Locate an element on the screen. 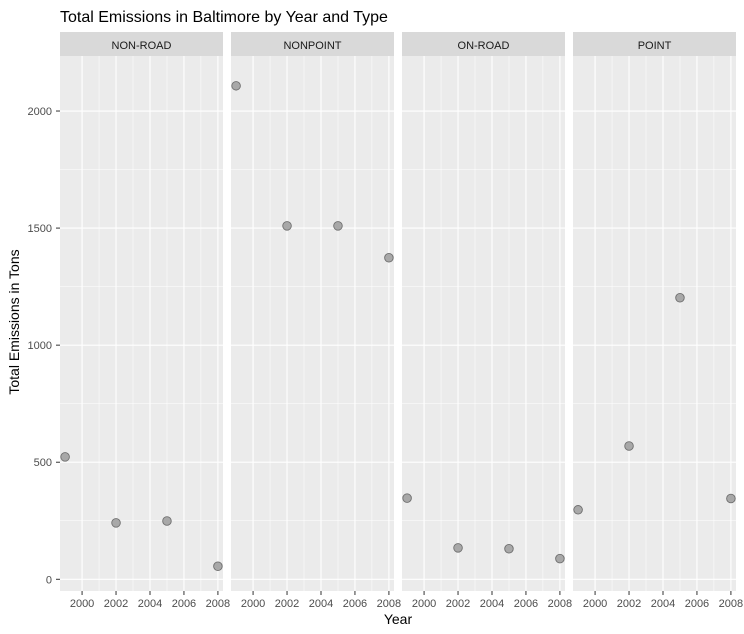  y-tick-label: 500 is located at coordinates (43, 463).